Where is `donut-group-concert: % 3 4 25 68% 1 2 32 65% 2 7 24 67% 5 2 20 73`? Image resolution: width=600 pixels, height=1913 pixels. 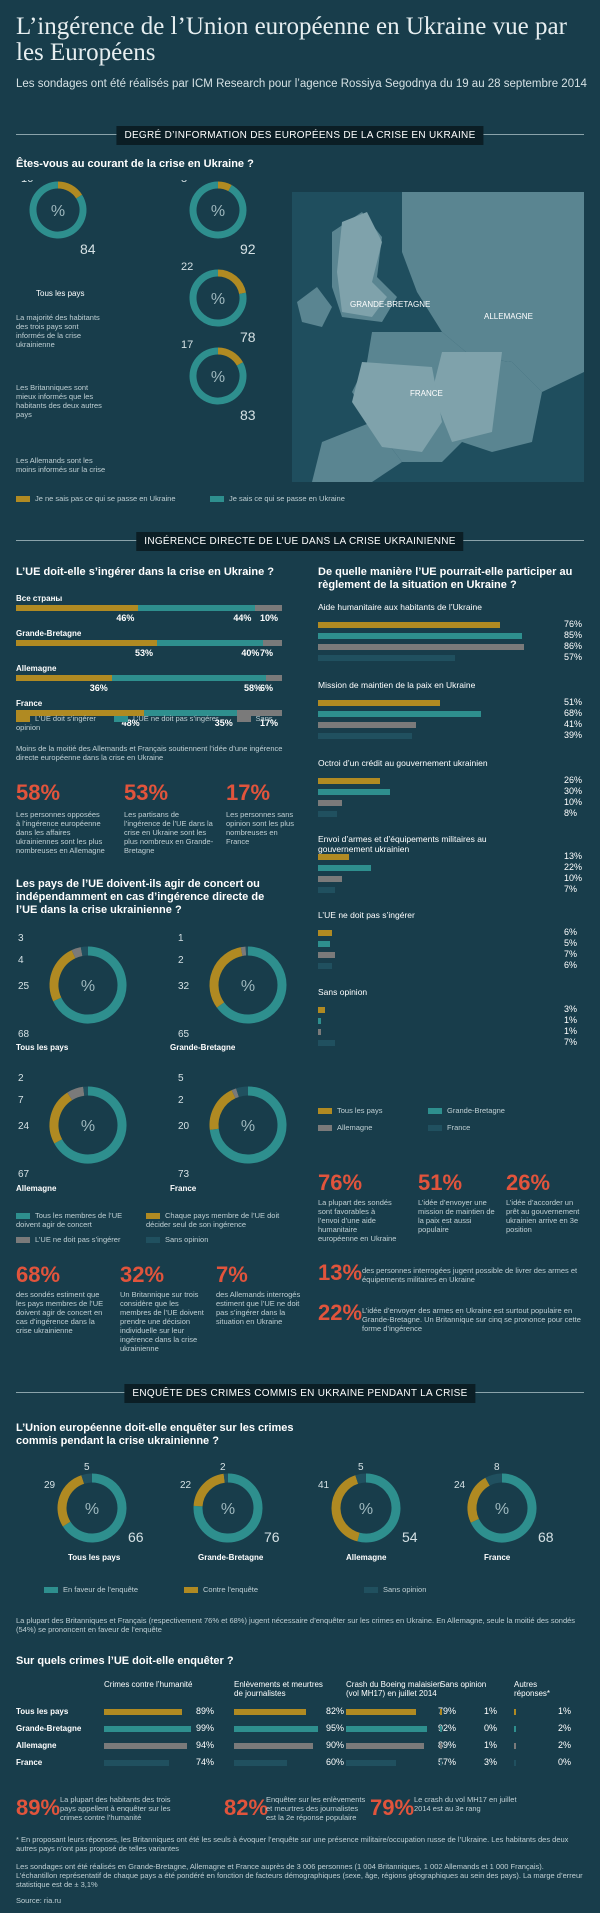 donut-group-concert: % 3 4 25 68% 1 2 32 65% 2 7 24 67% 5 2 20 73 is located at coordinates (152, 1056).